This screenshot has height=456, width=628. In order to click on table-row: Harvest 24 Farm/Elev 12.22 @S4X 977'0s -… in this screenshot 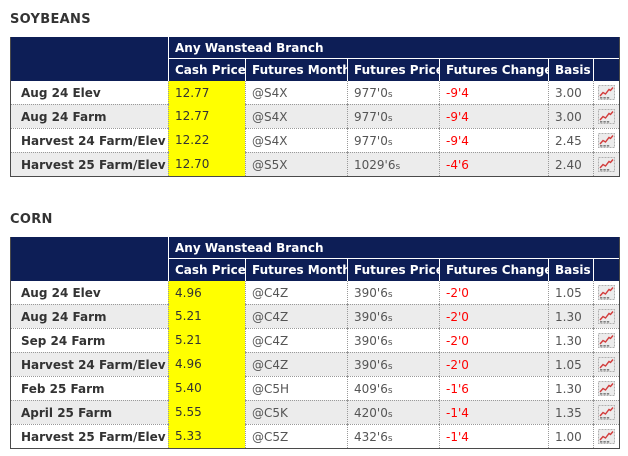, I will do `click(315, 140)`.